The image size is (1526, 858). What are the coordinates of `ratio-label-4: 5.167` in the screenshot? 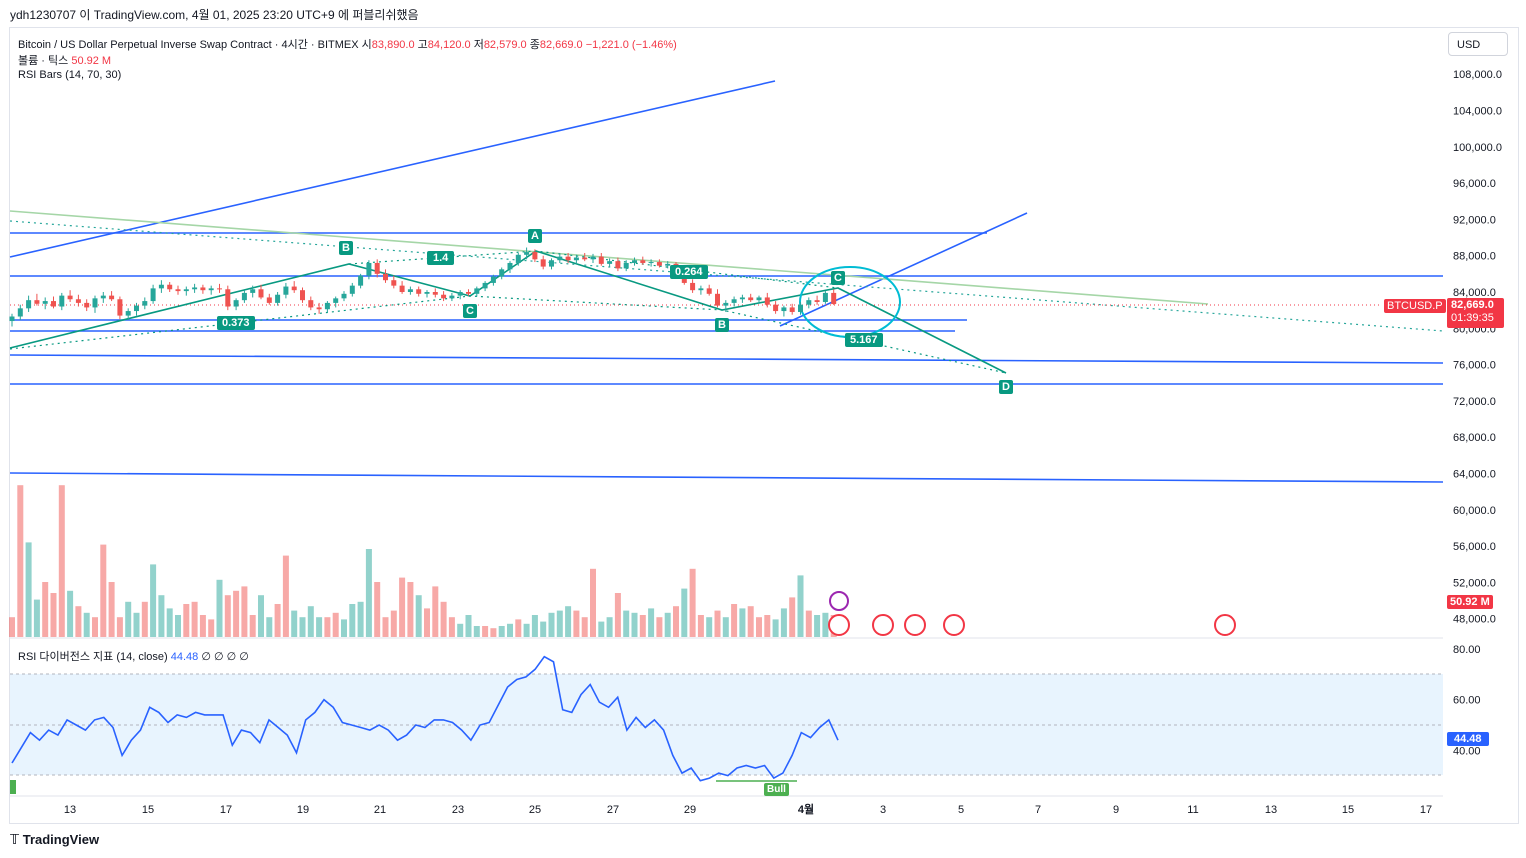 It's located at (864, 340).